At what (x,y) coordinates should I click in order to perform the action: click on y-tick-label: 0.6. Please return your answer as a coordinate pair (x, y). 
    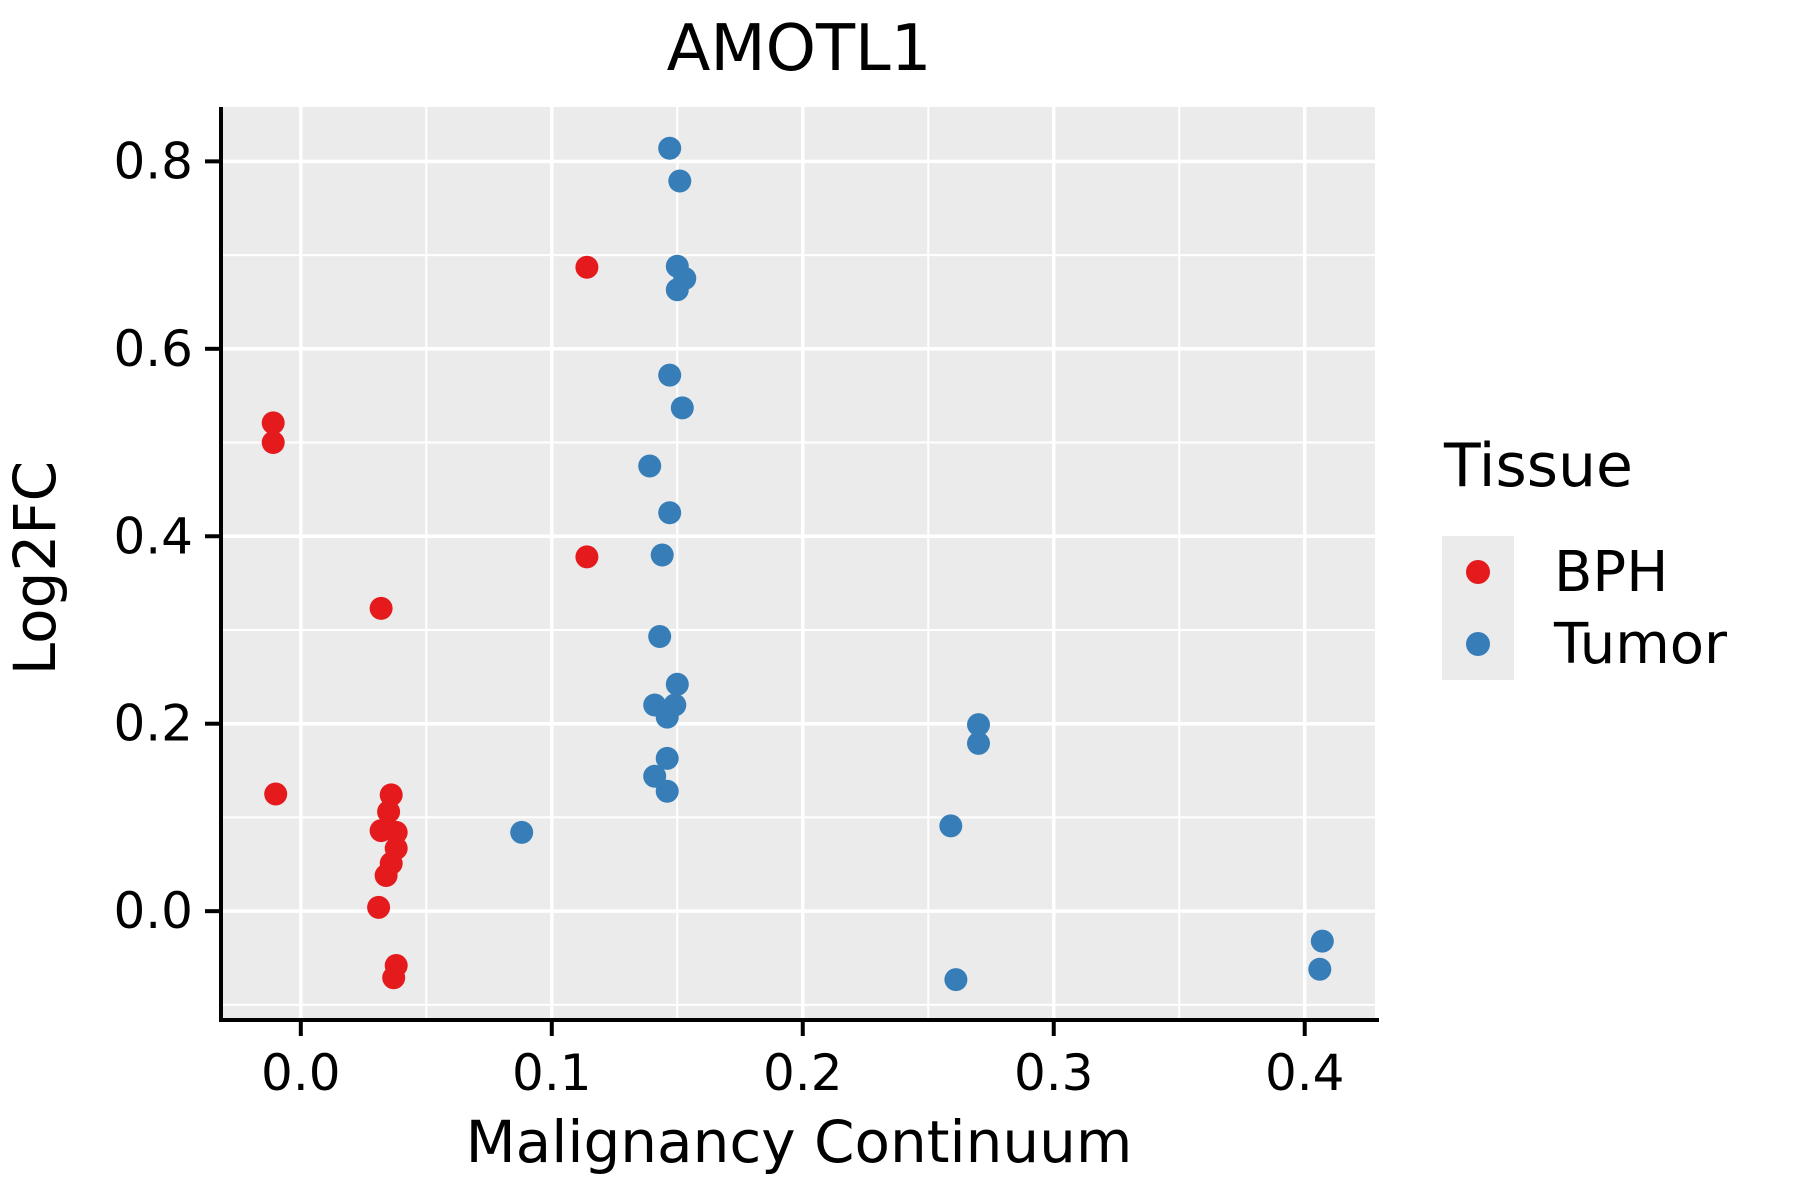
    Looking at the image, I should click on (153, 349).